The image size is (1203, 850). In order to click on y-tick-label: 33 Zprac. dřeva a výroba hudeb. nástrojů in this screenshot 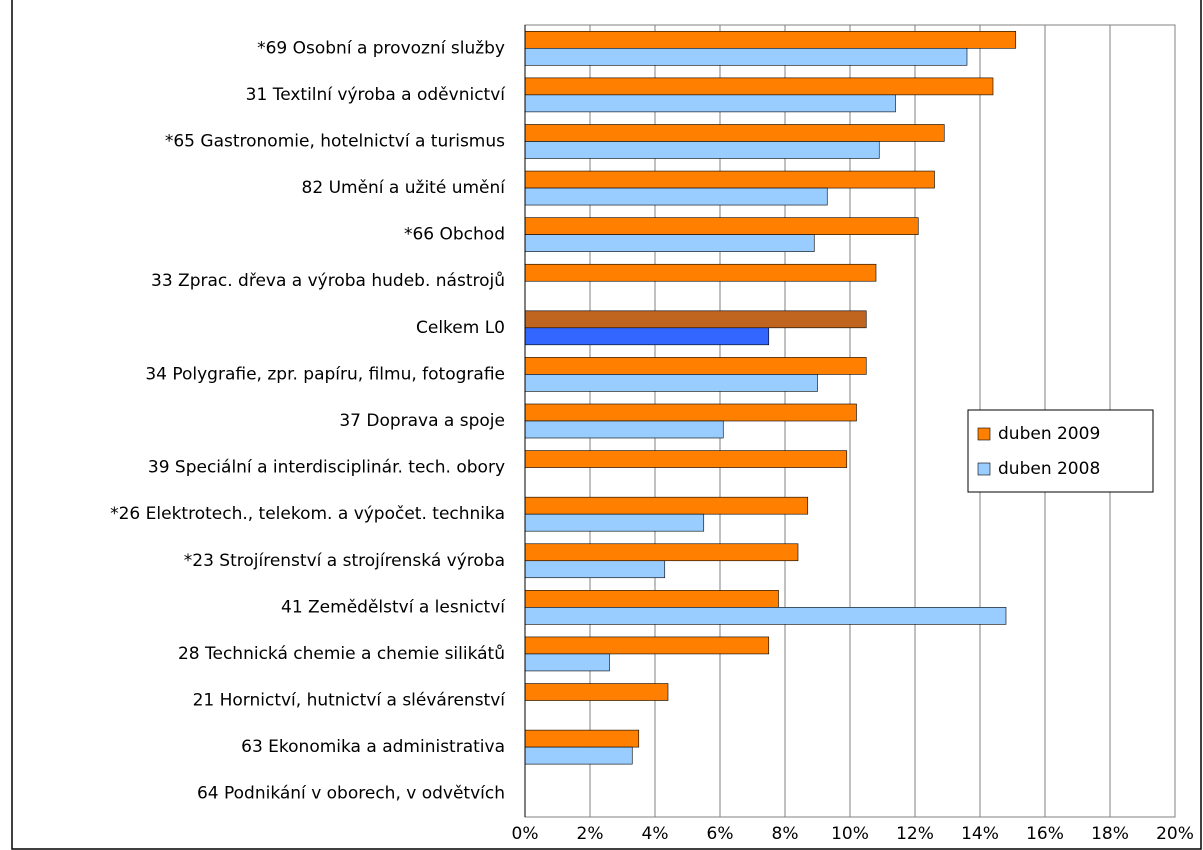, I will do `click(328, 281)`.